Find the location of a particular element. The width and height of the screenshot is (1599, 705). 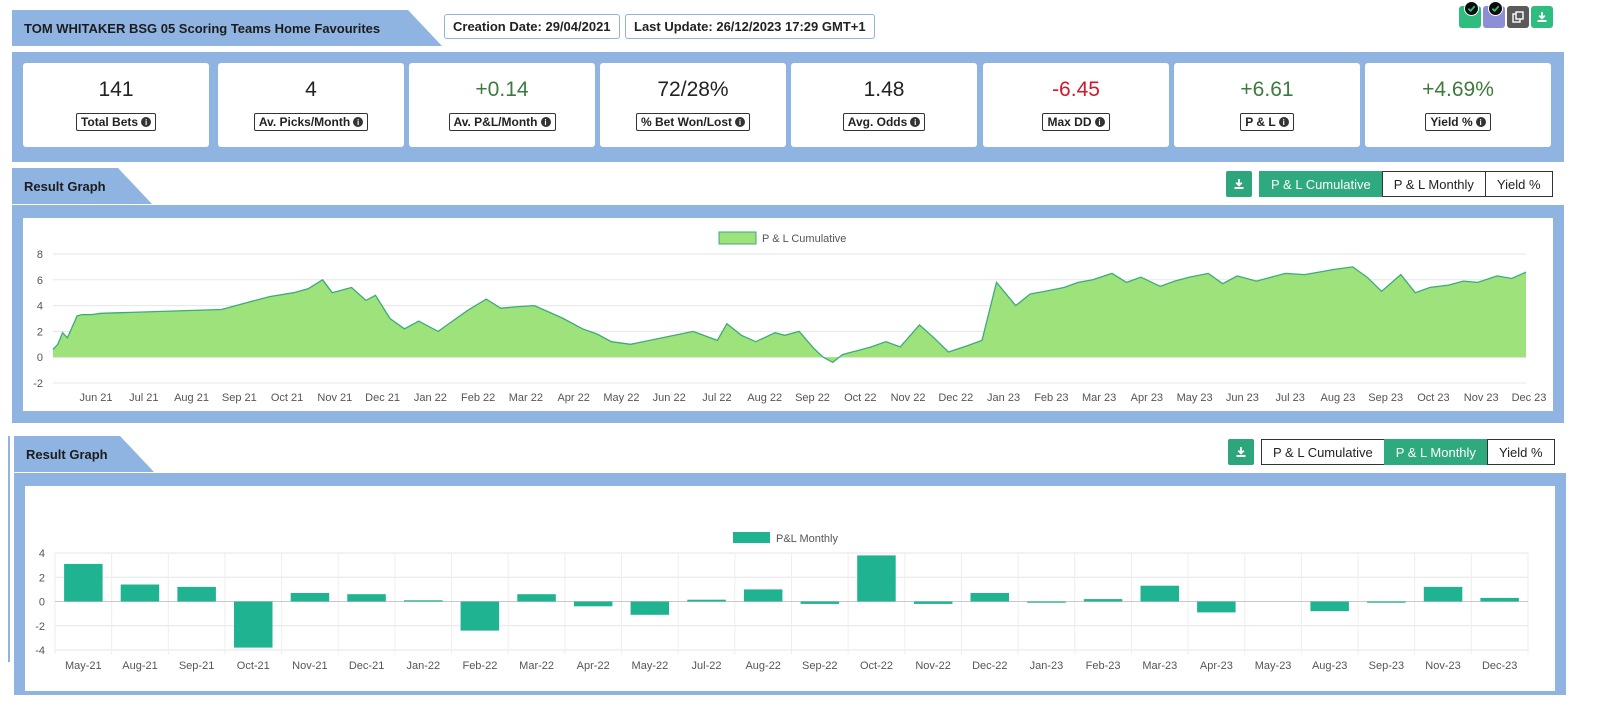

copy-button is located at coordinates (1518, 17).